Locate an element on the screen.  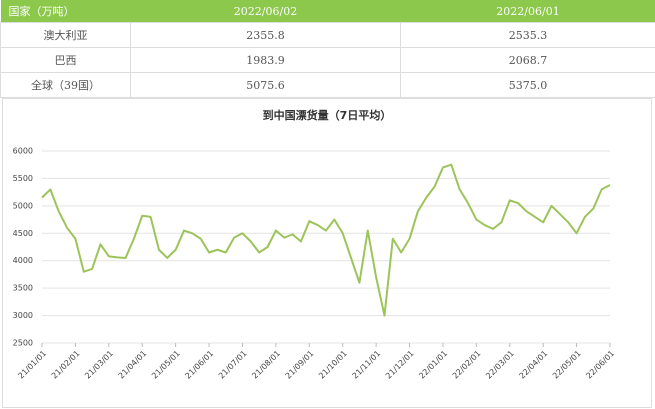
row: 澳大利亚 2355.8 2535.3 is located at coordinates (327, 35).